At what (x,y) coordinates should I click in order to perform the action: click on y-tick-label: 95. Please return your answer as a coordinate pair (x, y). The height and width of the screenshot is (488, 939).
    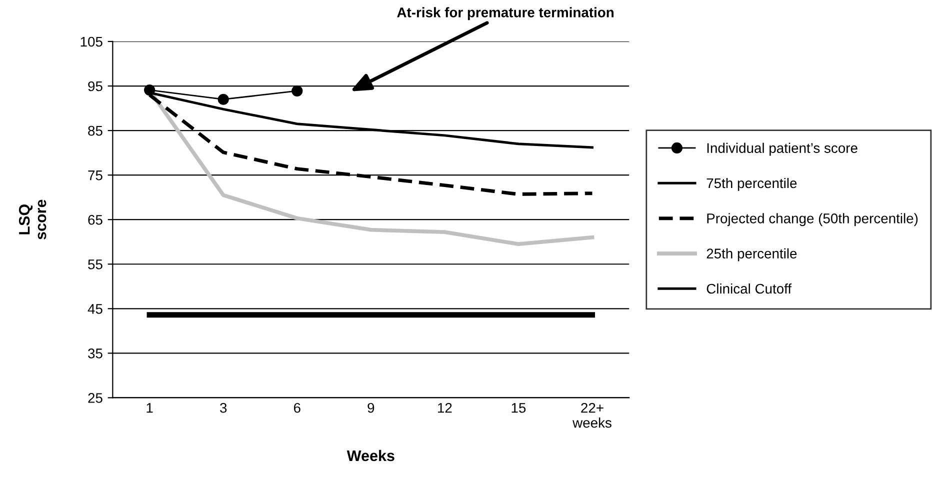
    Looking at the image, I should click on (95, 86).